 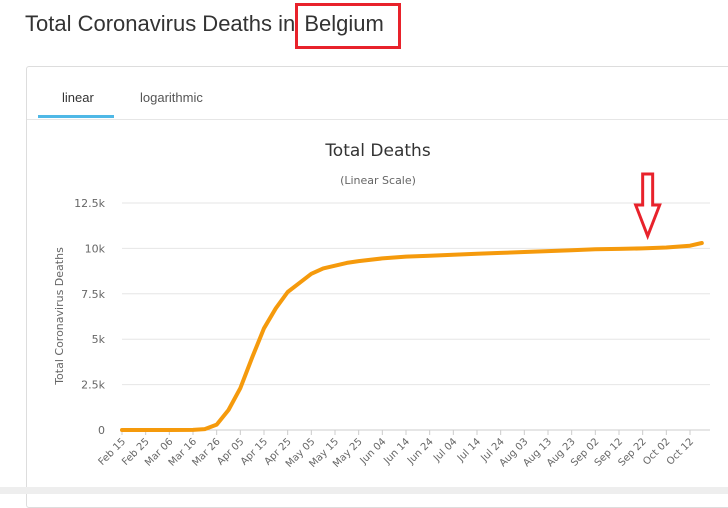 I want to click on x-tick-label: Oct 12, so click(x=680, y=451).